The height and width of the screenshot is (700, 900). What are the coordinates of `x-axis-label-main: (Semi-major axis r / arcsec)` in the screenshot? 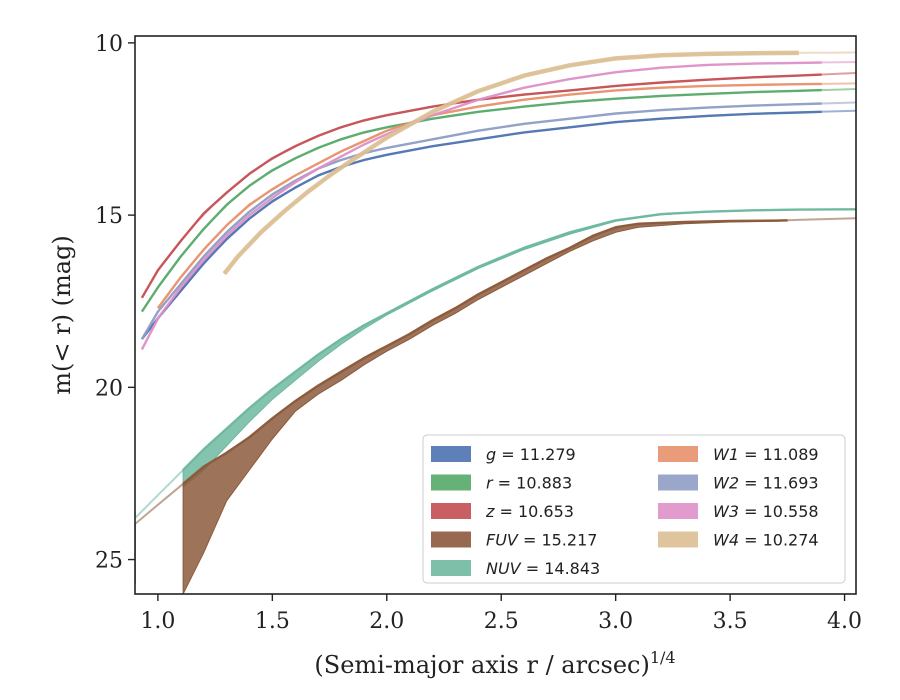 It's located at (481, 665).